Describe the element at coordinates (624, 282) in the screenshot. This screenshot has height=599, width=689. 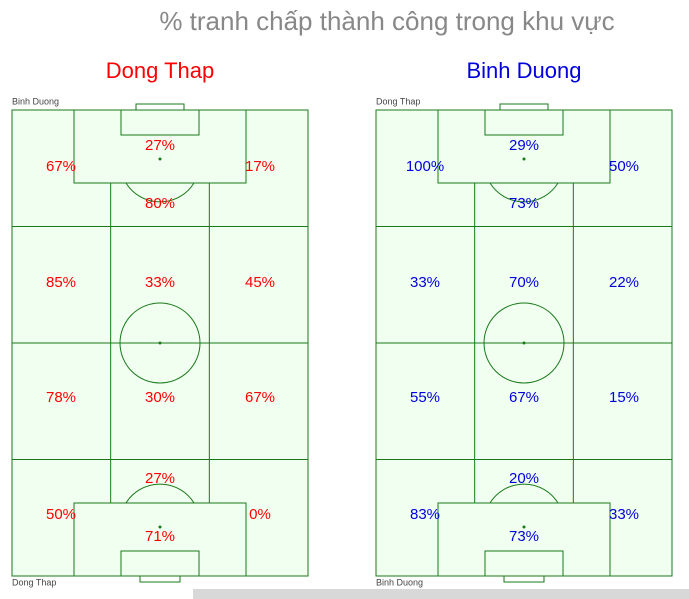
I see `zone-value: 22%` at that location.